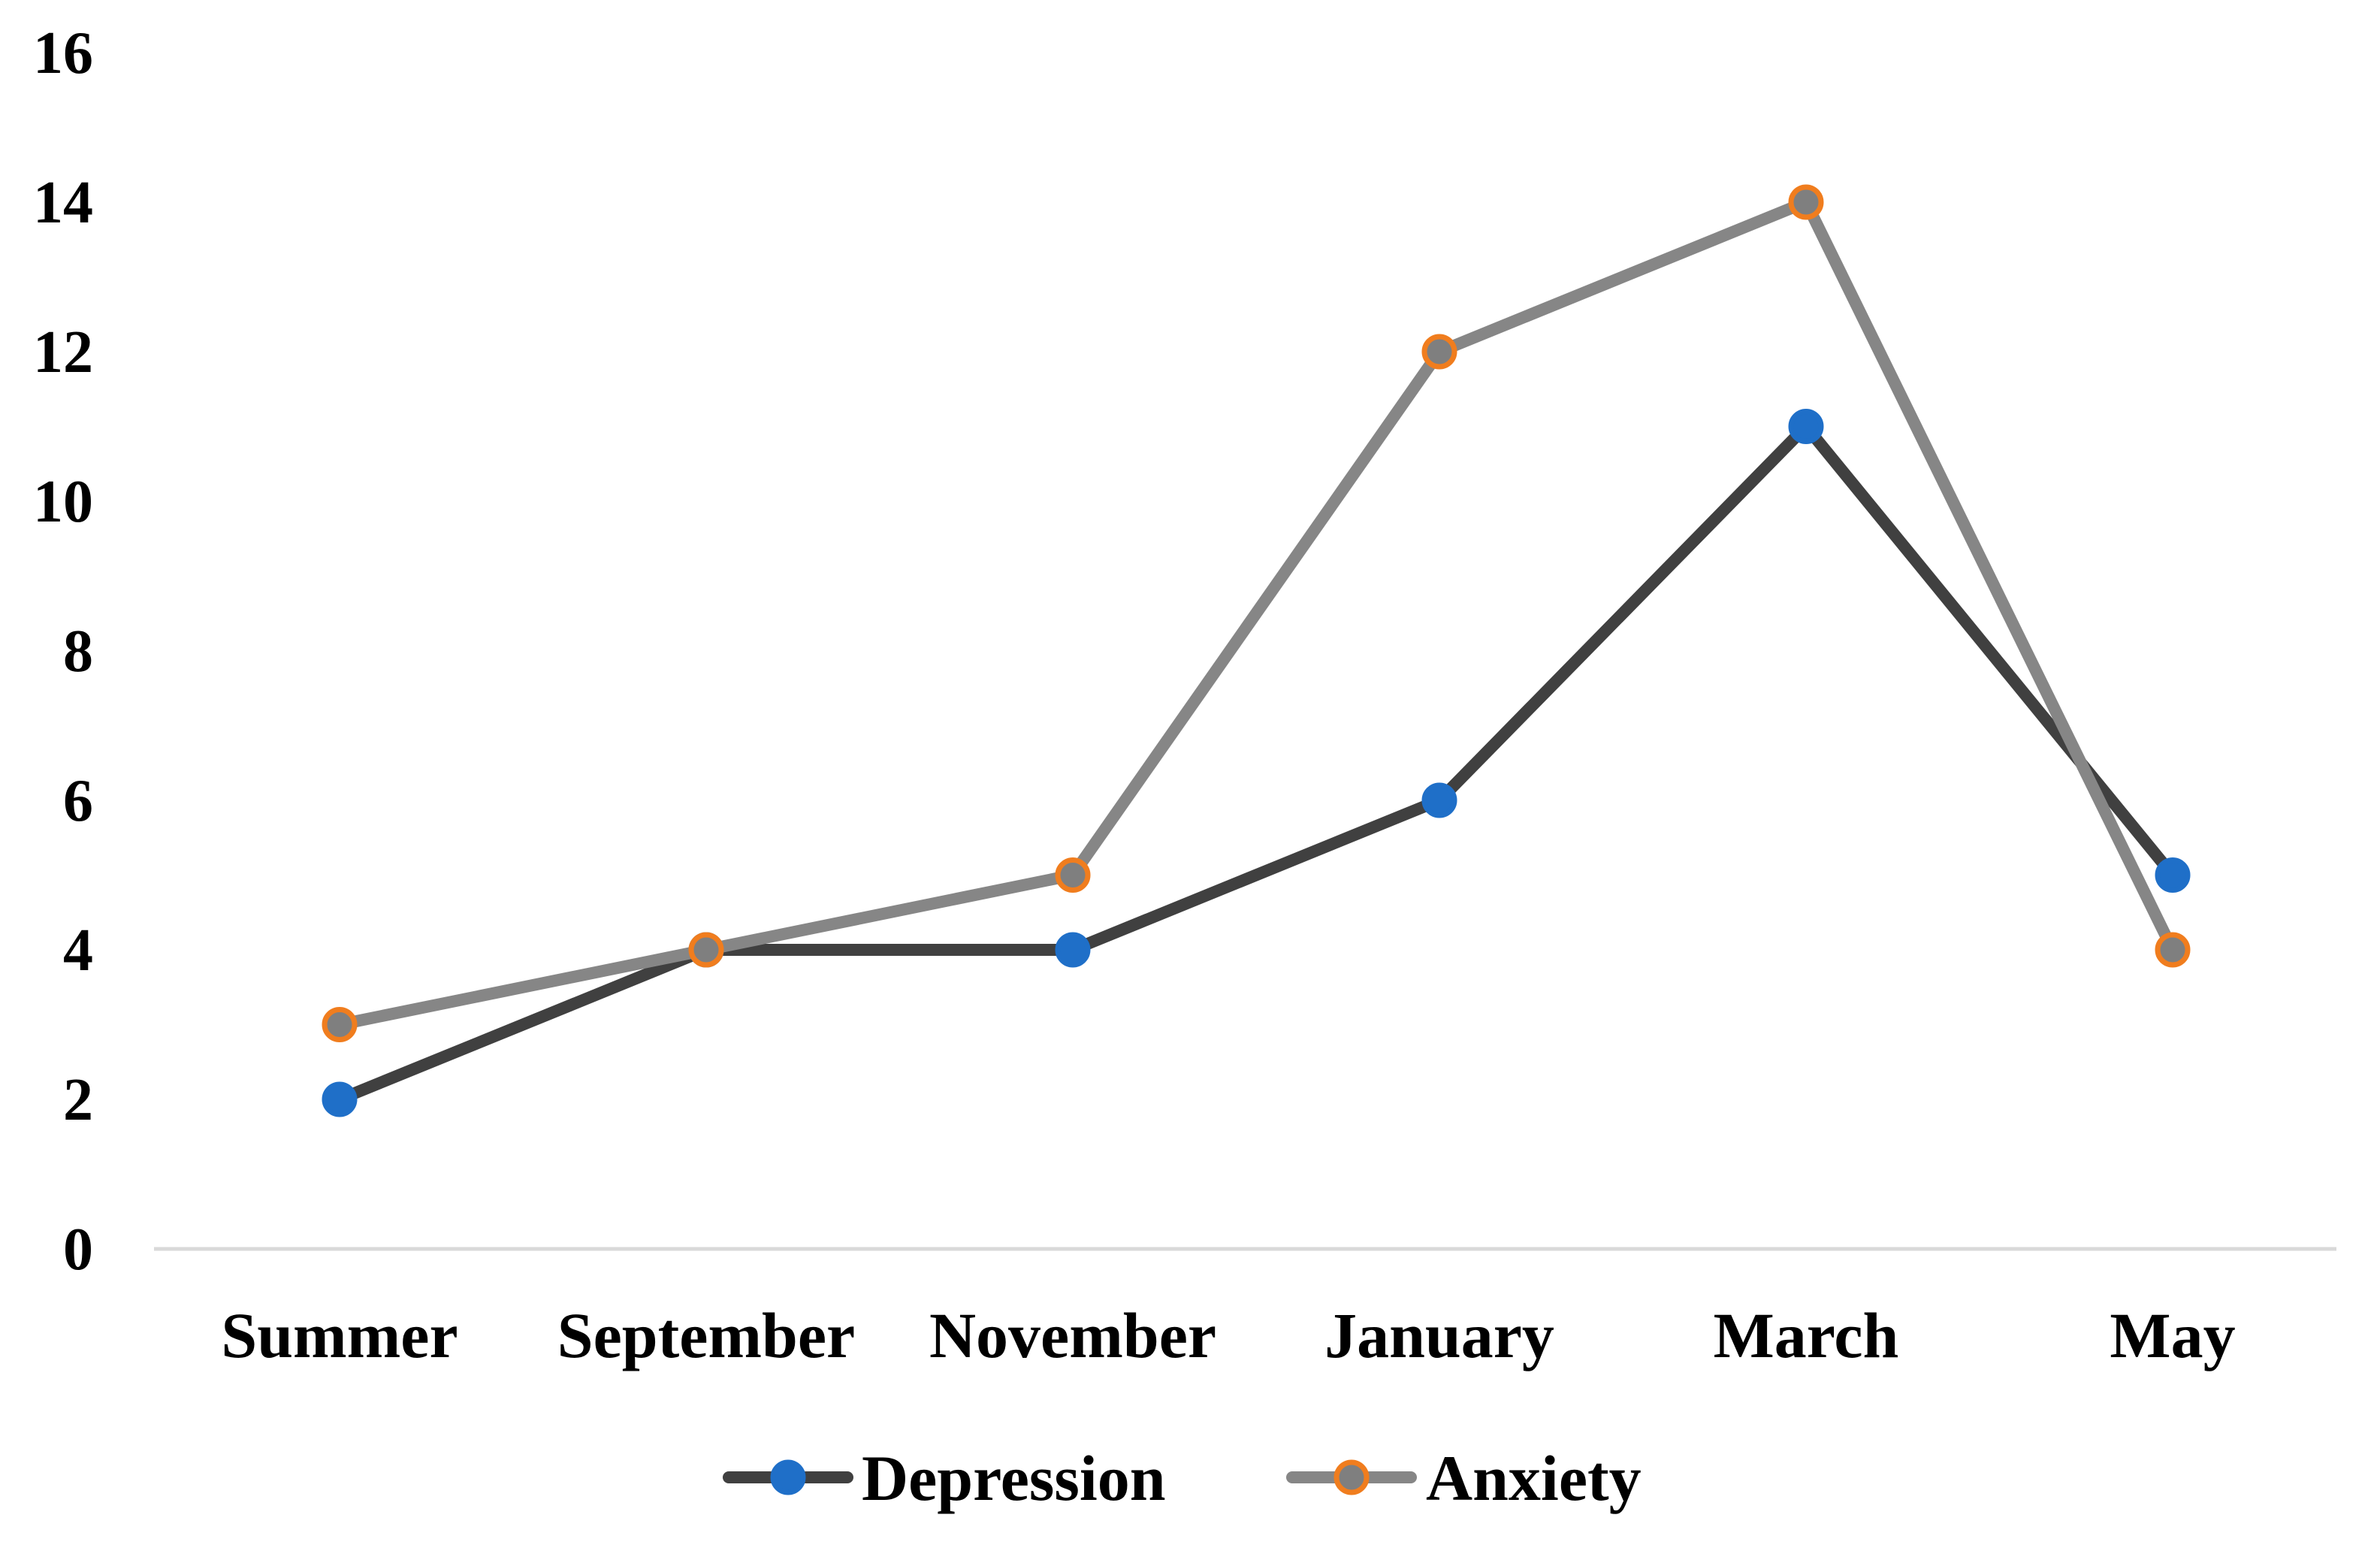 This screenshot has width=2380, height=1551. I want to click on legend-item-anxiety: Anxiety, so click(1464, 1478).